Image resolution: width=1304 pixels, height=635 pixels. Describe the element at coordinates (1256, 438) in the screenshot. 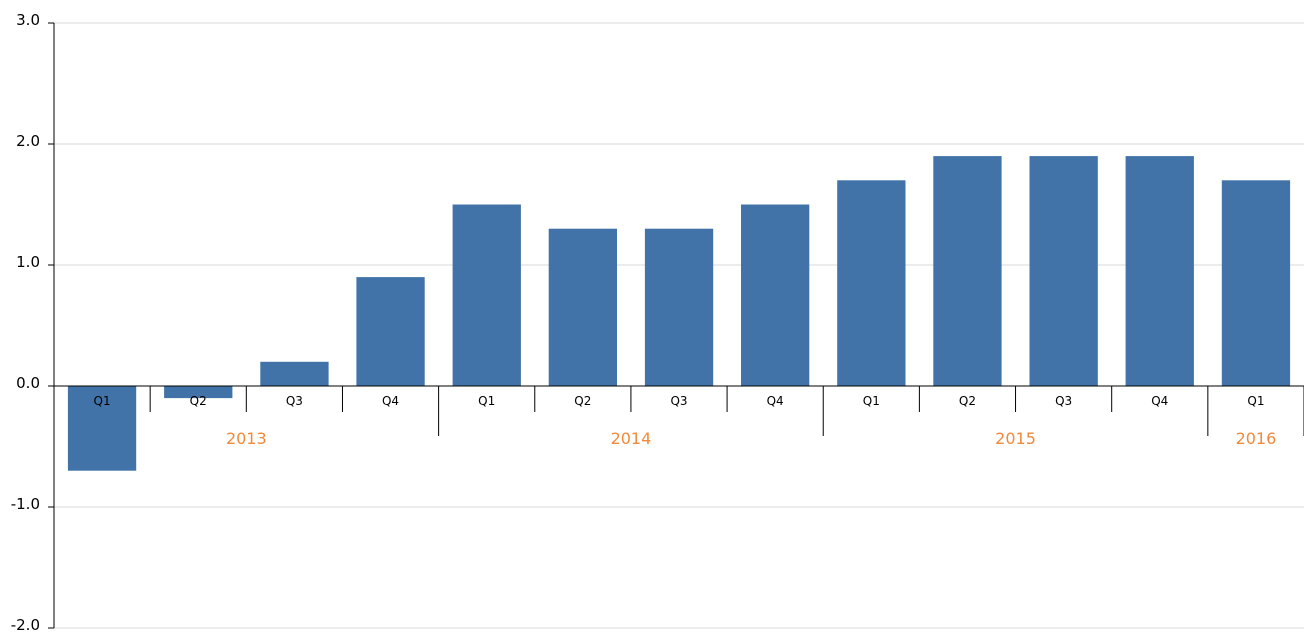

I see `year-label: 2016` at that location.